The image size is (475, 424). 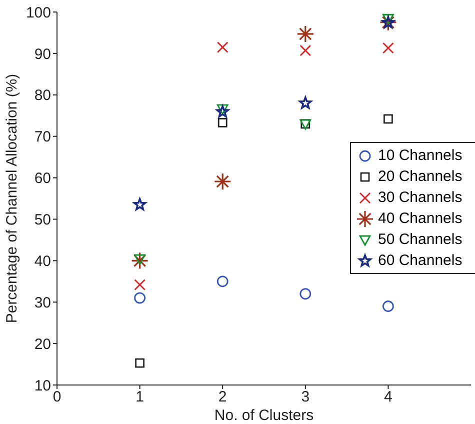 I want to click on legend-label: 40 Channels, so click(x=420, y=218).